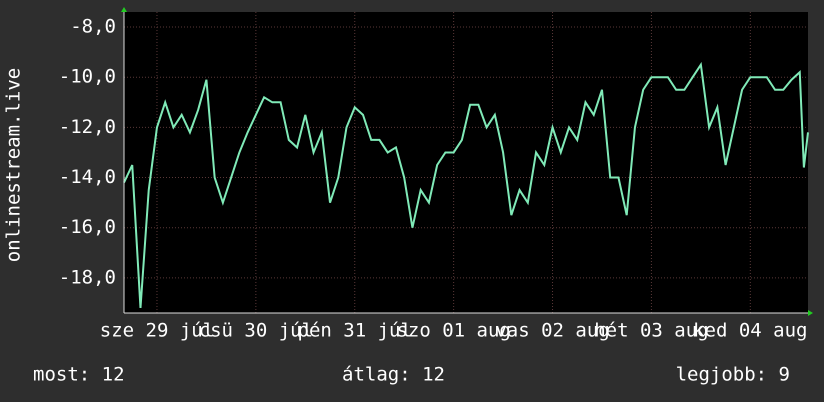  Describe the element at coordinates (87, 227) in the screenshot. I see `y-tick-label: -16,0` at that location.